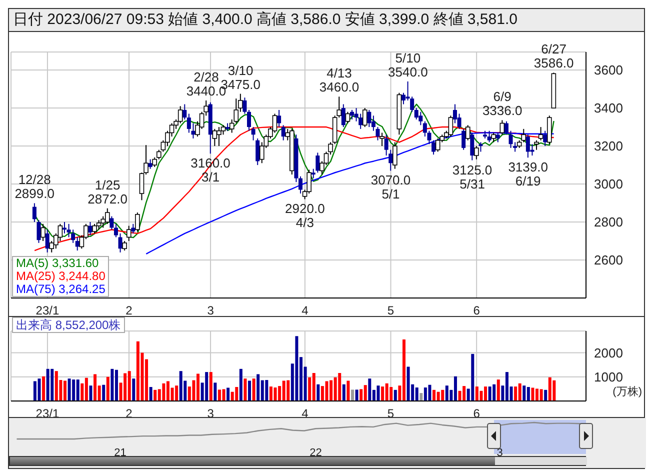 This screenshot has height=470, width=653. I want to click on series-label: MA(5) 3,331.60, so click(58, 263).